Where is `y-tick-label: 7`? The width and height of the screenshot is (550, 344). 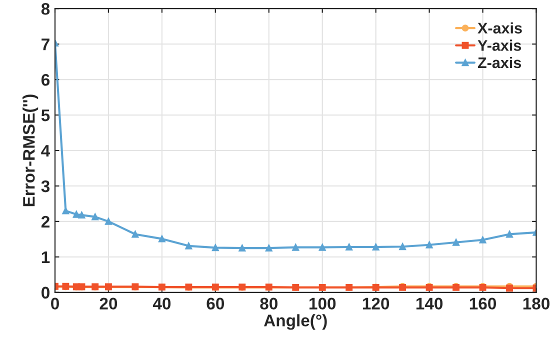
y-tick-label: 7 is located at coordinates (46, 44).